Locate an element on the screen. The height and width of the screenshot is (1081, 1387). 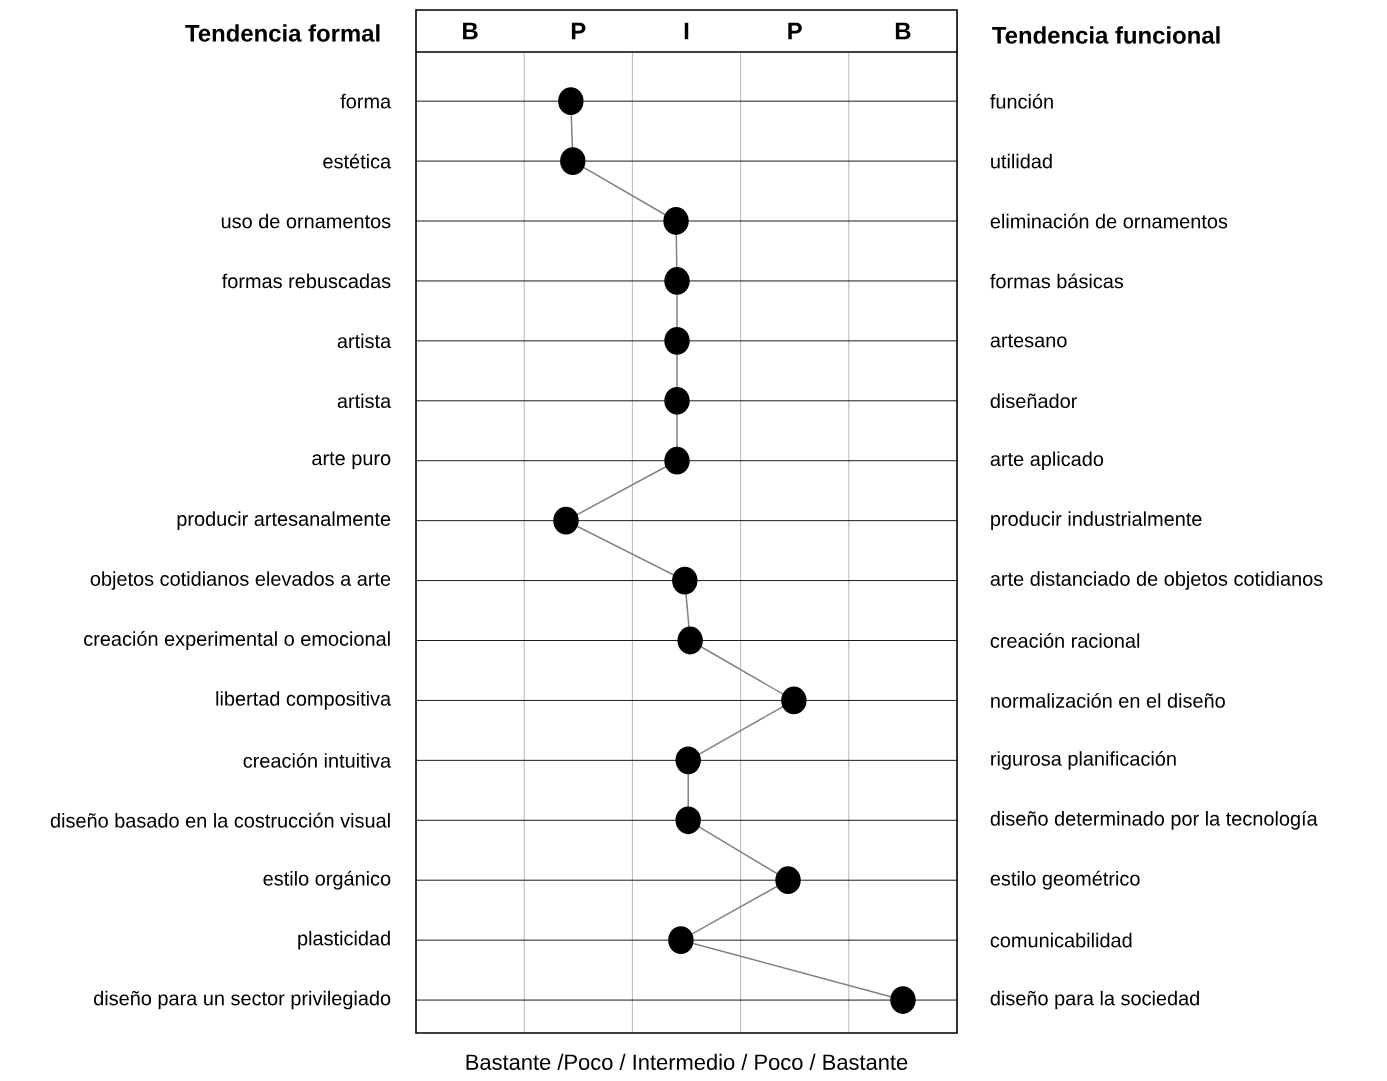
y-tick-label: diseño para un sector privilegiado is located at coordinates (242, 1000).